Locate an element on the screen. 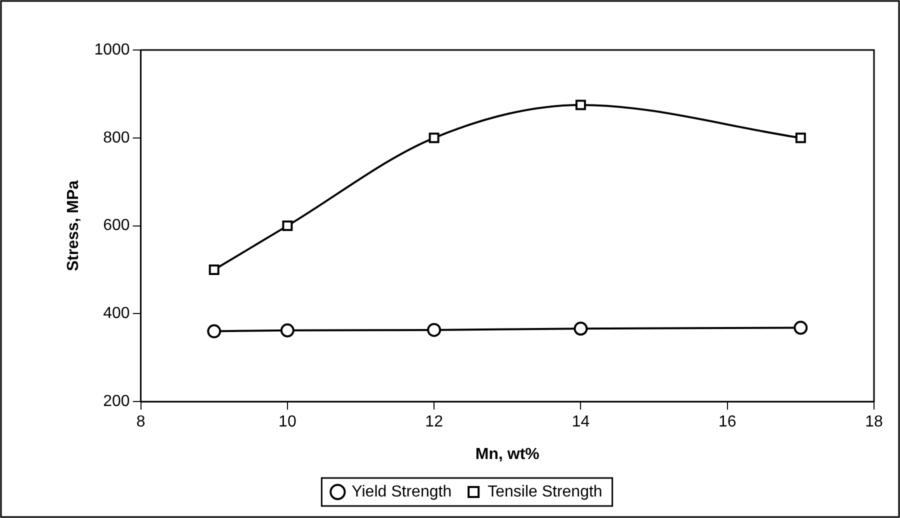 The image size is (900, 518). x-tick-label: 8 is located at coordinates (141, 422).